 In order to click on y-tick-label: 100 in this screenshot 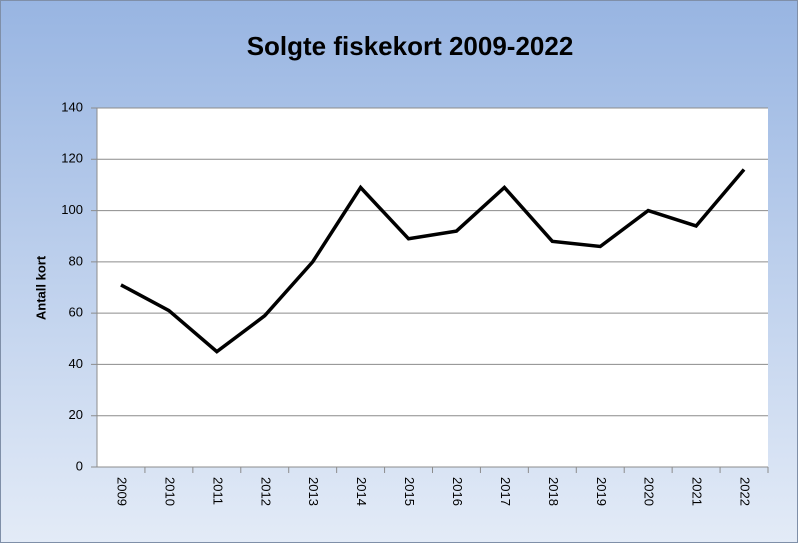, I will do `click(72, 209)`.